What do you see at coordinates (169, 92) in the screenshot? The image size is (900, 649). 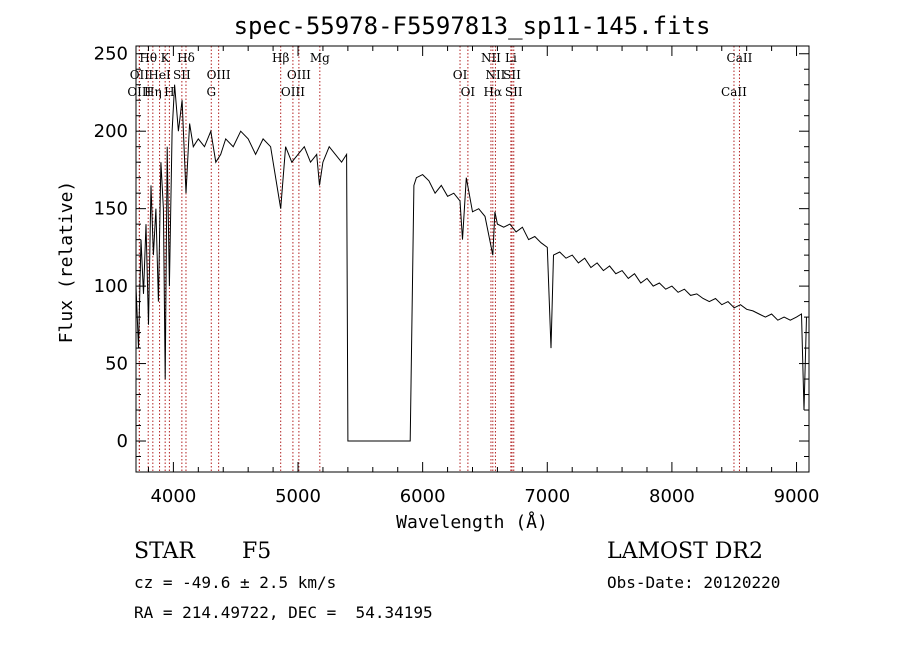 I see `spectral-line-label: H` at bounding box center [169, 92].